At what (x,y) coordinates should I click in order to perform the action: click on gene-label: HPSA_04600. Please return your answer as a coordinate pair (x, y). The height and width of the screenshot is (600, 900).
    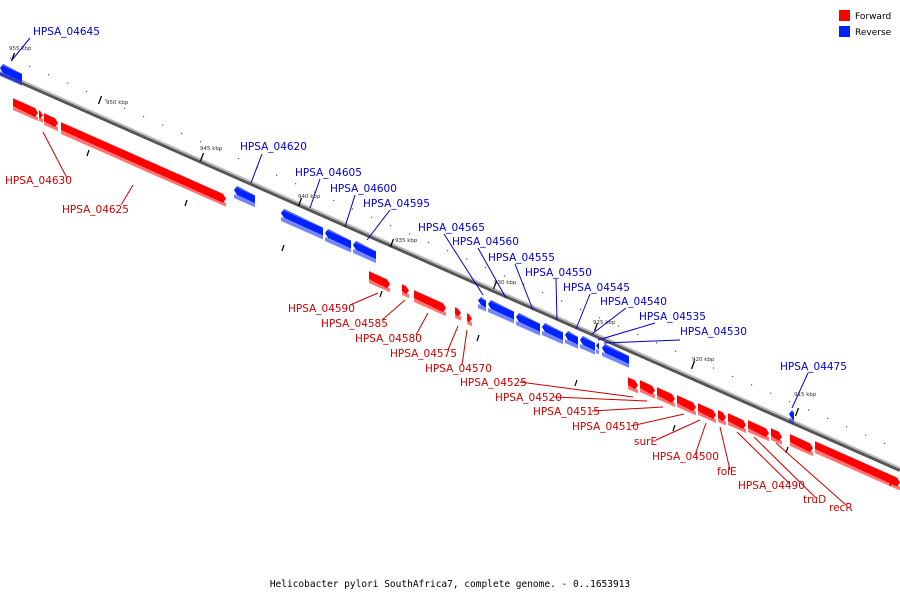
    Looking at the image, I should click on (363, 189).